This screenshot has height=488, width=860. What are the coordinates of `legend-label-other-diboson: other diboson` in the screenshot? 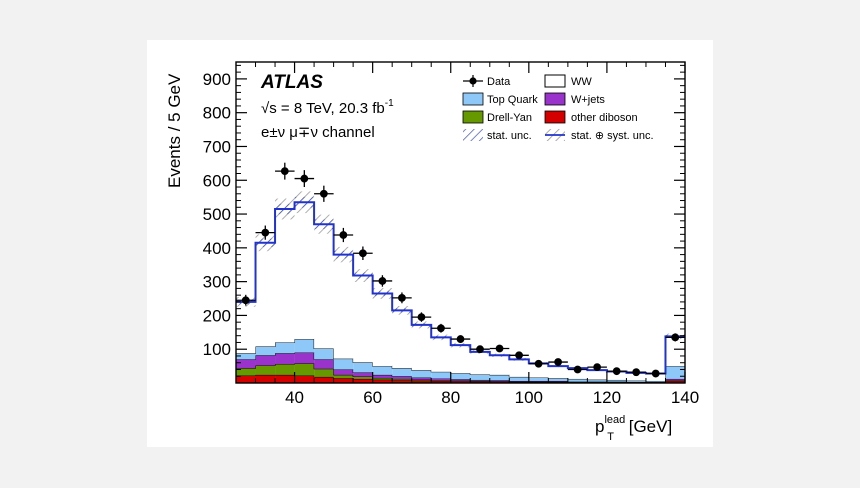 It's located at (604, 118).